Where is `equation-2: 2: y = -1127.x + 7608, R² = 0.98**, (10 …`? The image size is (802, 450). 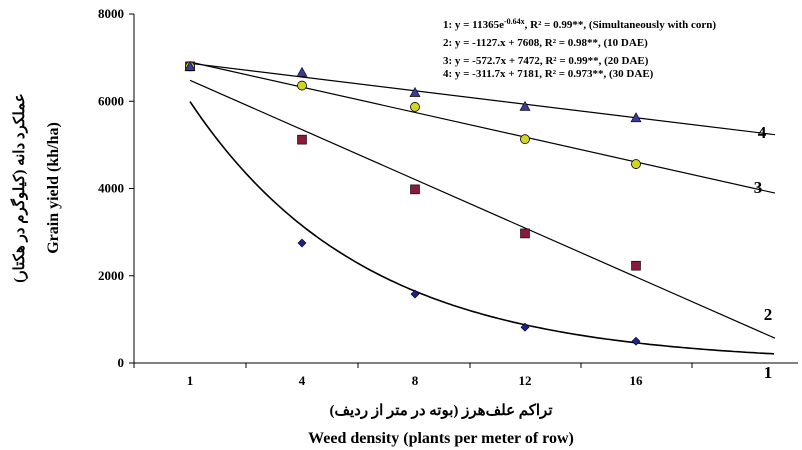 equation-2: 2: y = -1127.x + 7608, R² = 0.98**, (10 … is located at coordinates (545, 43).